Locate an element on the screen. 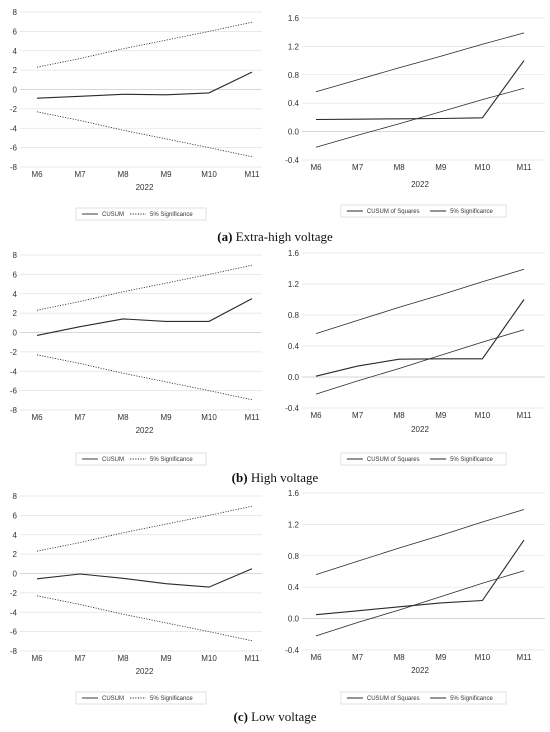 Image resolution: width=550 pixels, height=732 pixels. figure-caption: (a) Extra-high voltage is located at coordinates (275, 236).